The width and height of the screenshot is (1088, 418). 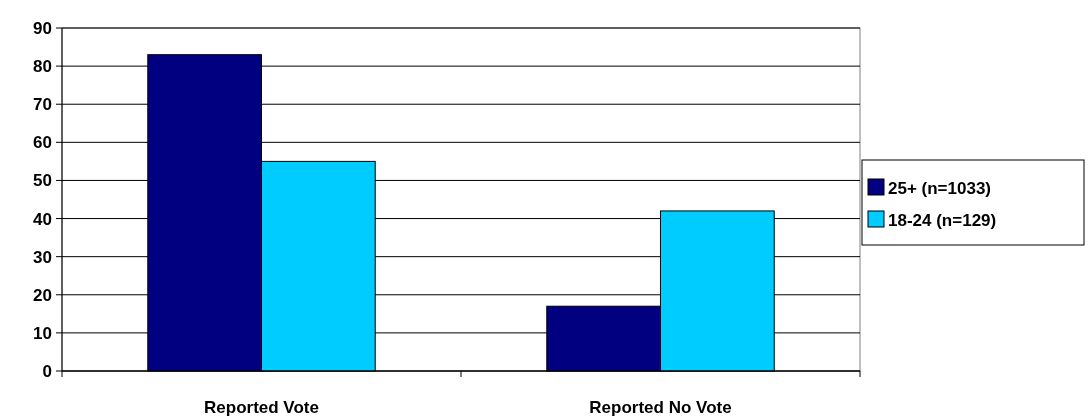 What do you see at coordinates (942, 220) in the screenshot?
I see `legend-label: 18-24 (n=129)` at bounding box center [942, 220].